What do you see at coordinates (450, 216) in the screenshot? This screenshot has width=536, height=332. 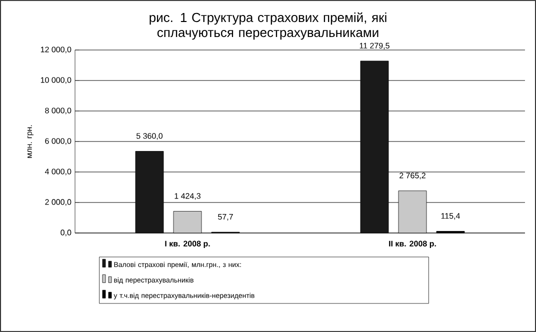 I see `data-label: 115,4` at bounding box center [450, 216].